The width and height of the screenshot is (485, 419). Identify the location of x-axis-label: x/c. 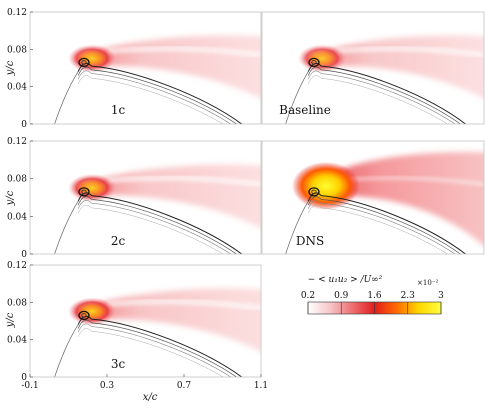
(150, 397).